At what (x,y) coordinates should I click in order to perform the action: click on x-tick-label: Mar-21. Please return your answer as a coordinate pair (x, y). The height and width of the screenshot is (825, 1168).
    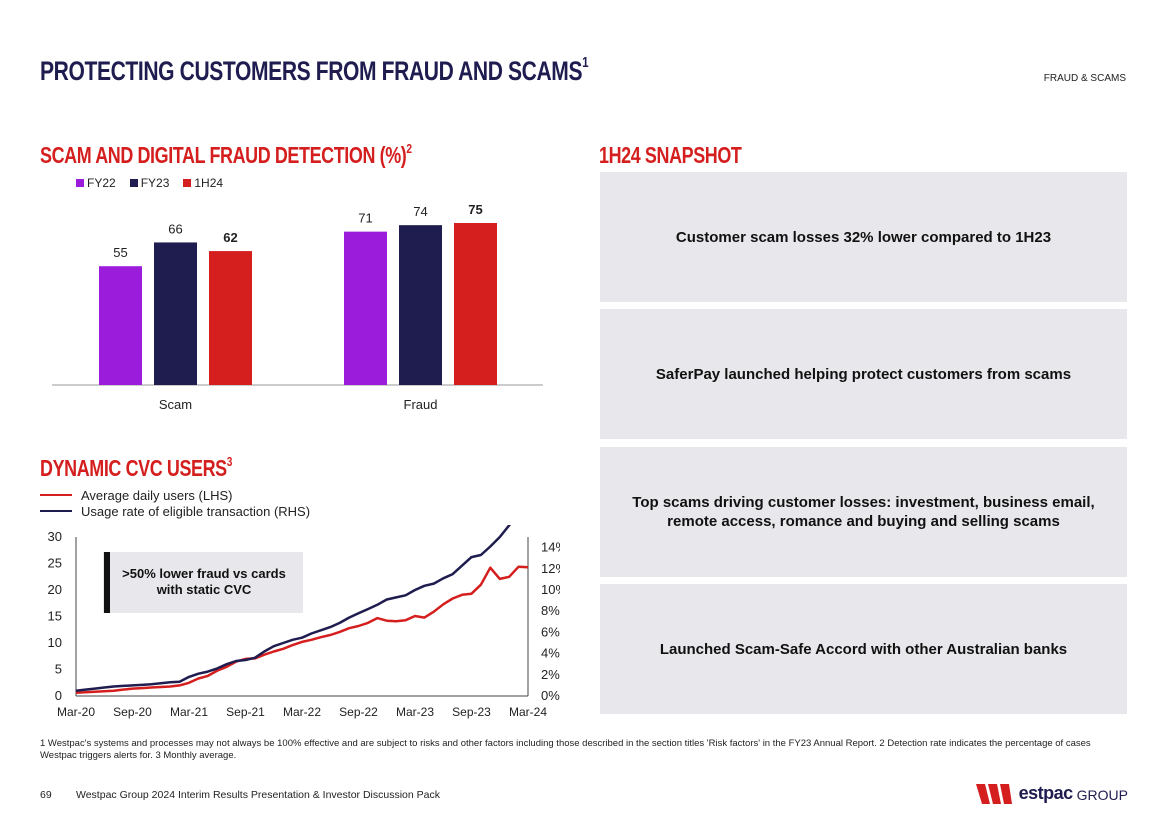
    Looking at the image, I should click on (189, 712).